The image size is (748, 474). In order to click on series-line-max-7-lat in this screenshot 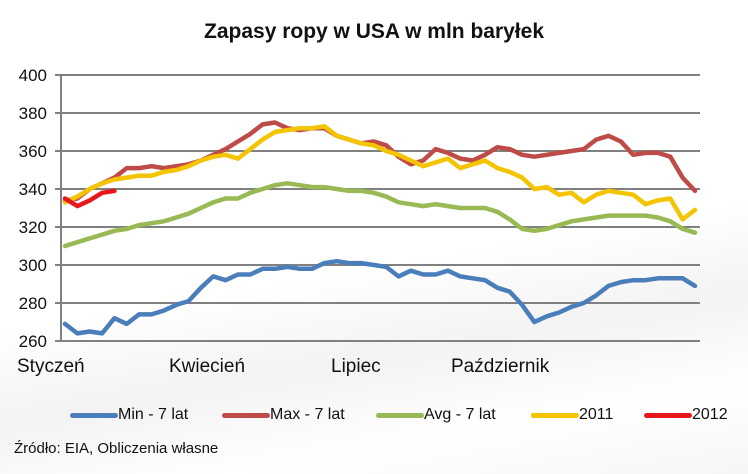, I will do `click(380, 161)`.